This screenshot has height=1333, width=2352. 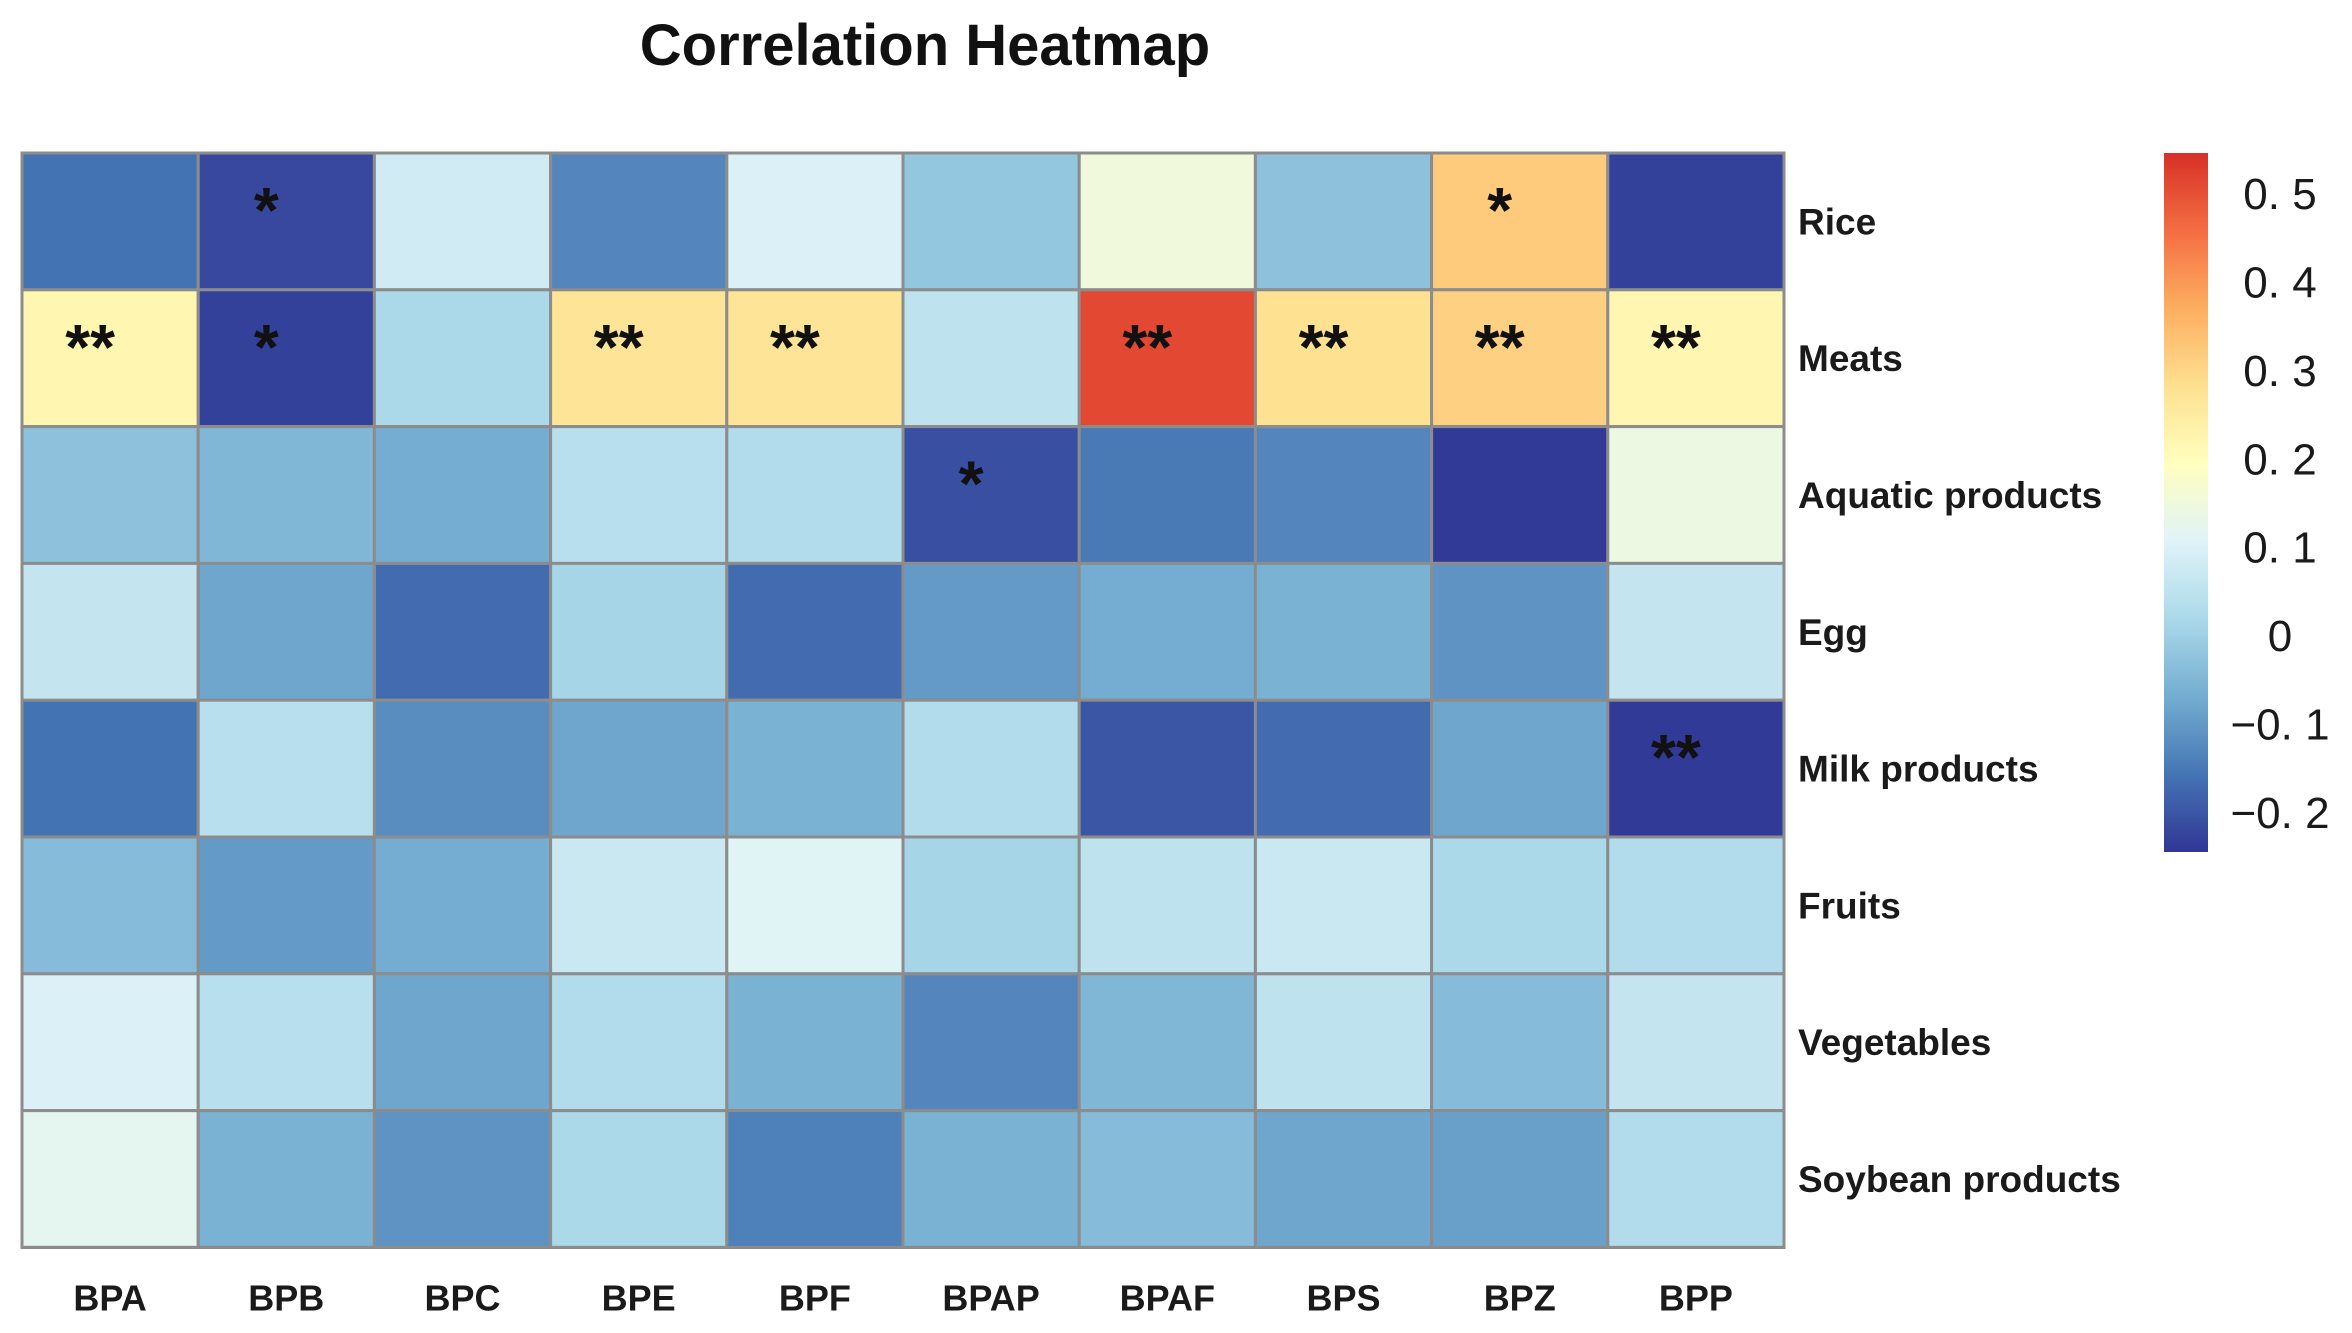 I want to click on colorbar: 0. 5 0. 4 0. 3 0. 2 0. 1 0 −0. 1 −0. 2, so click(x=2247, y=502).